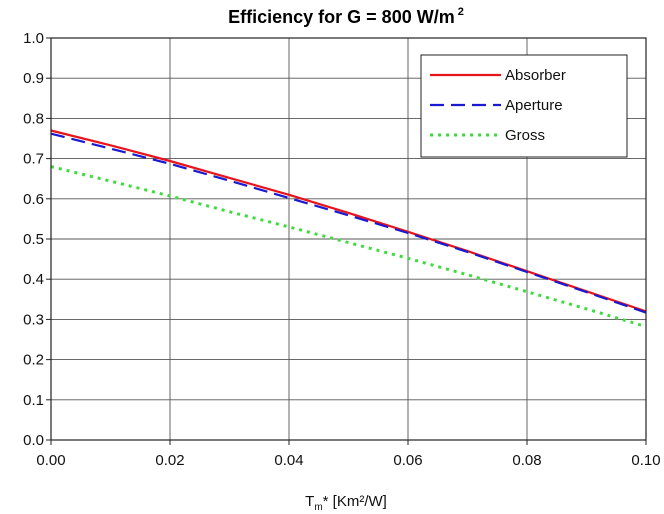 The image size is (664, 514). I want to click on legend-label-aperture: Aperture, so click(534, 105).